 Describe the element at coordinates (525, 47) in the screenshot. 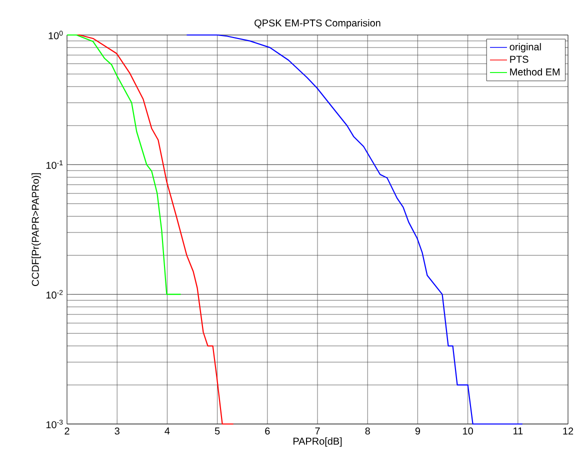

I see `legend-label: original` at that location.